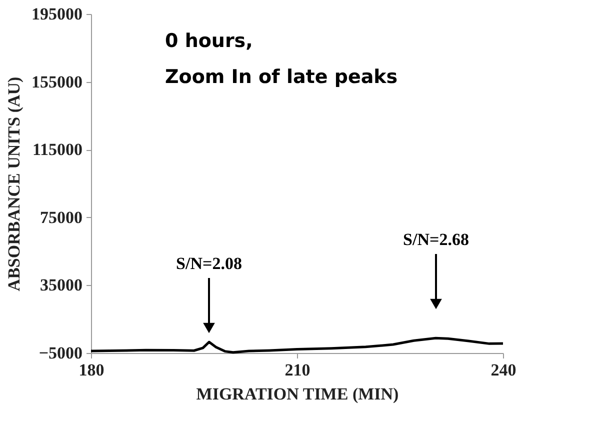  I want to click on annotation: S/N=2.68, so click(436, 239).